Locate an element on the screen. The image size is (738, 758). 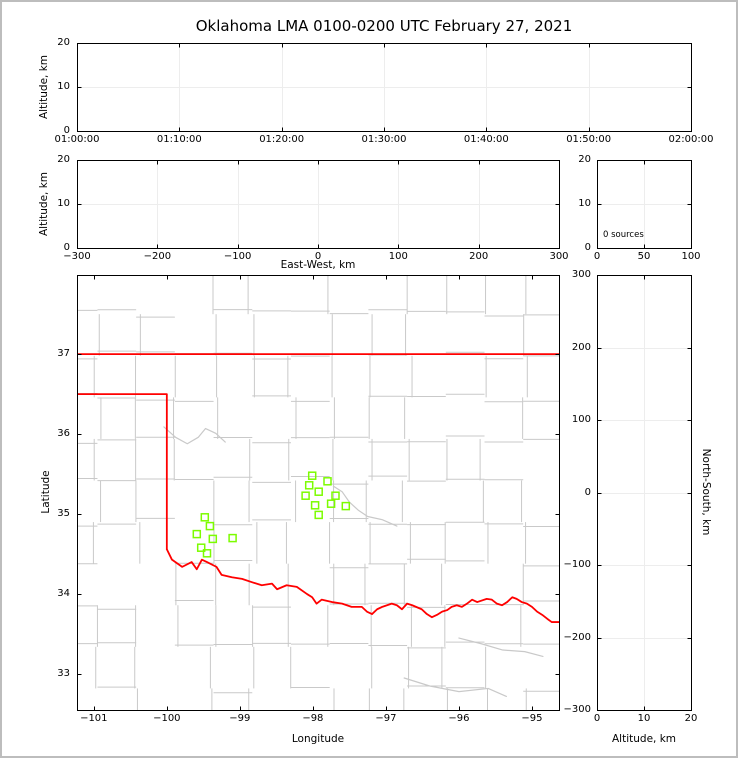
panel-altitude-vs-east-west-y-tick-label: 10 is located at coordinates (63, 203).